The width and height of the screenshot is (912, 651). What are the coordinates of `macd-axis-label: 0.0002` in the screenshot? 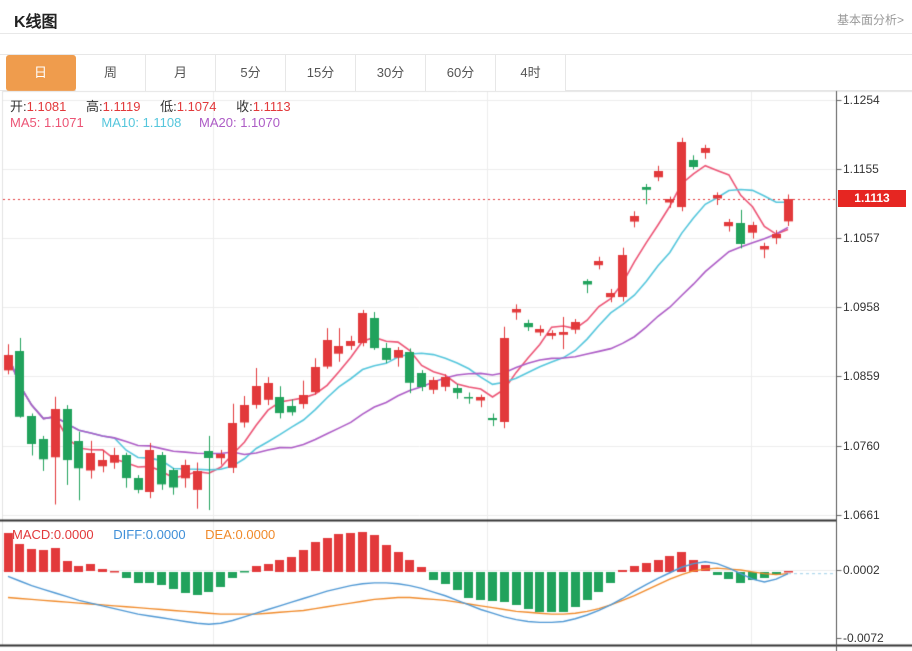 It's located at (861, 570).